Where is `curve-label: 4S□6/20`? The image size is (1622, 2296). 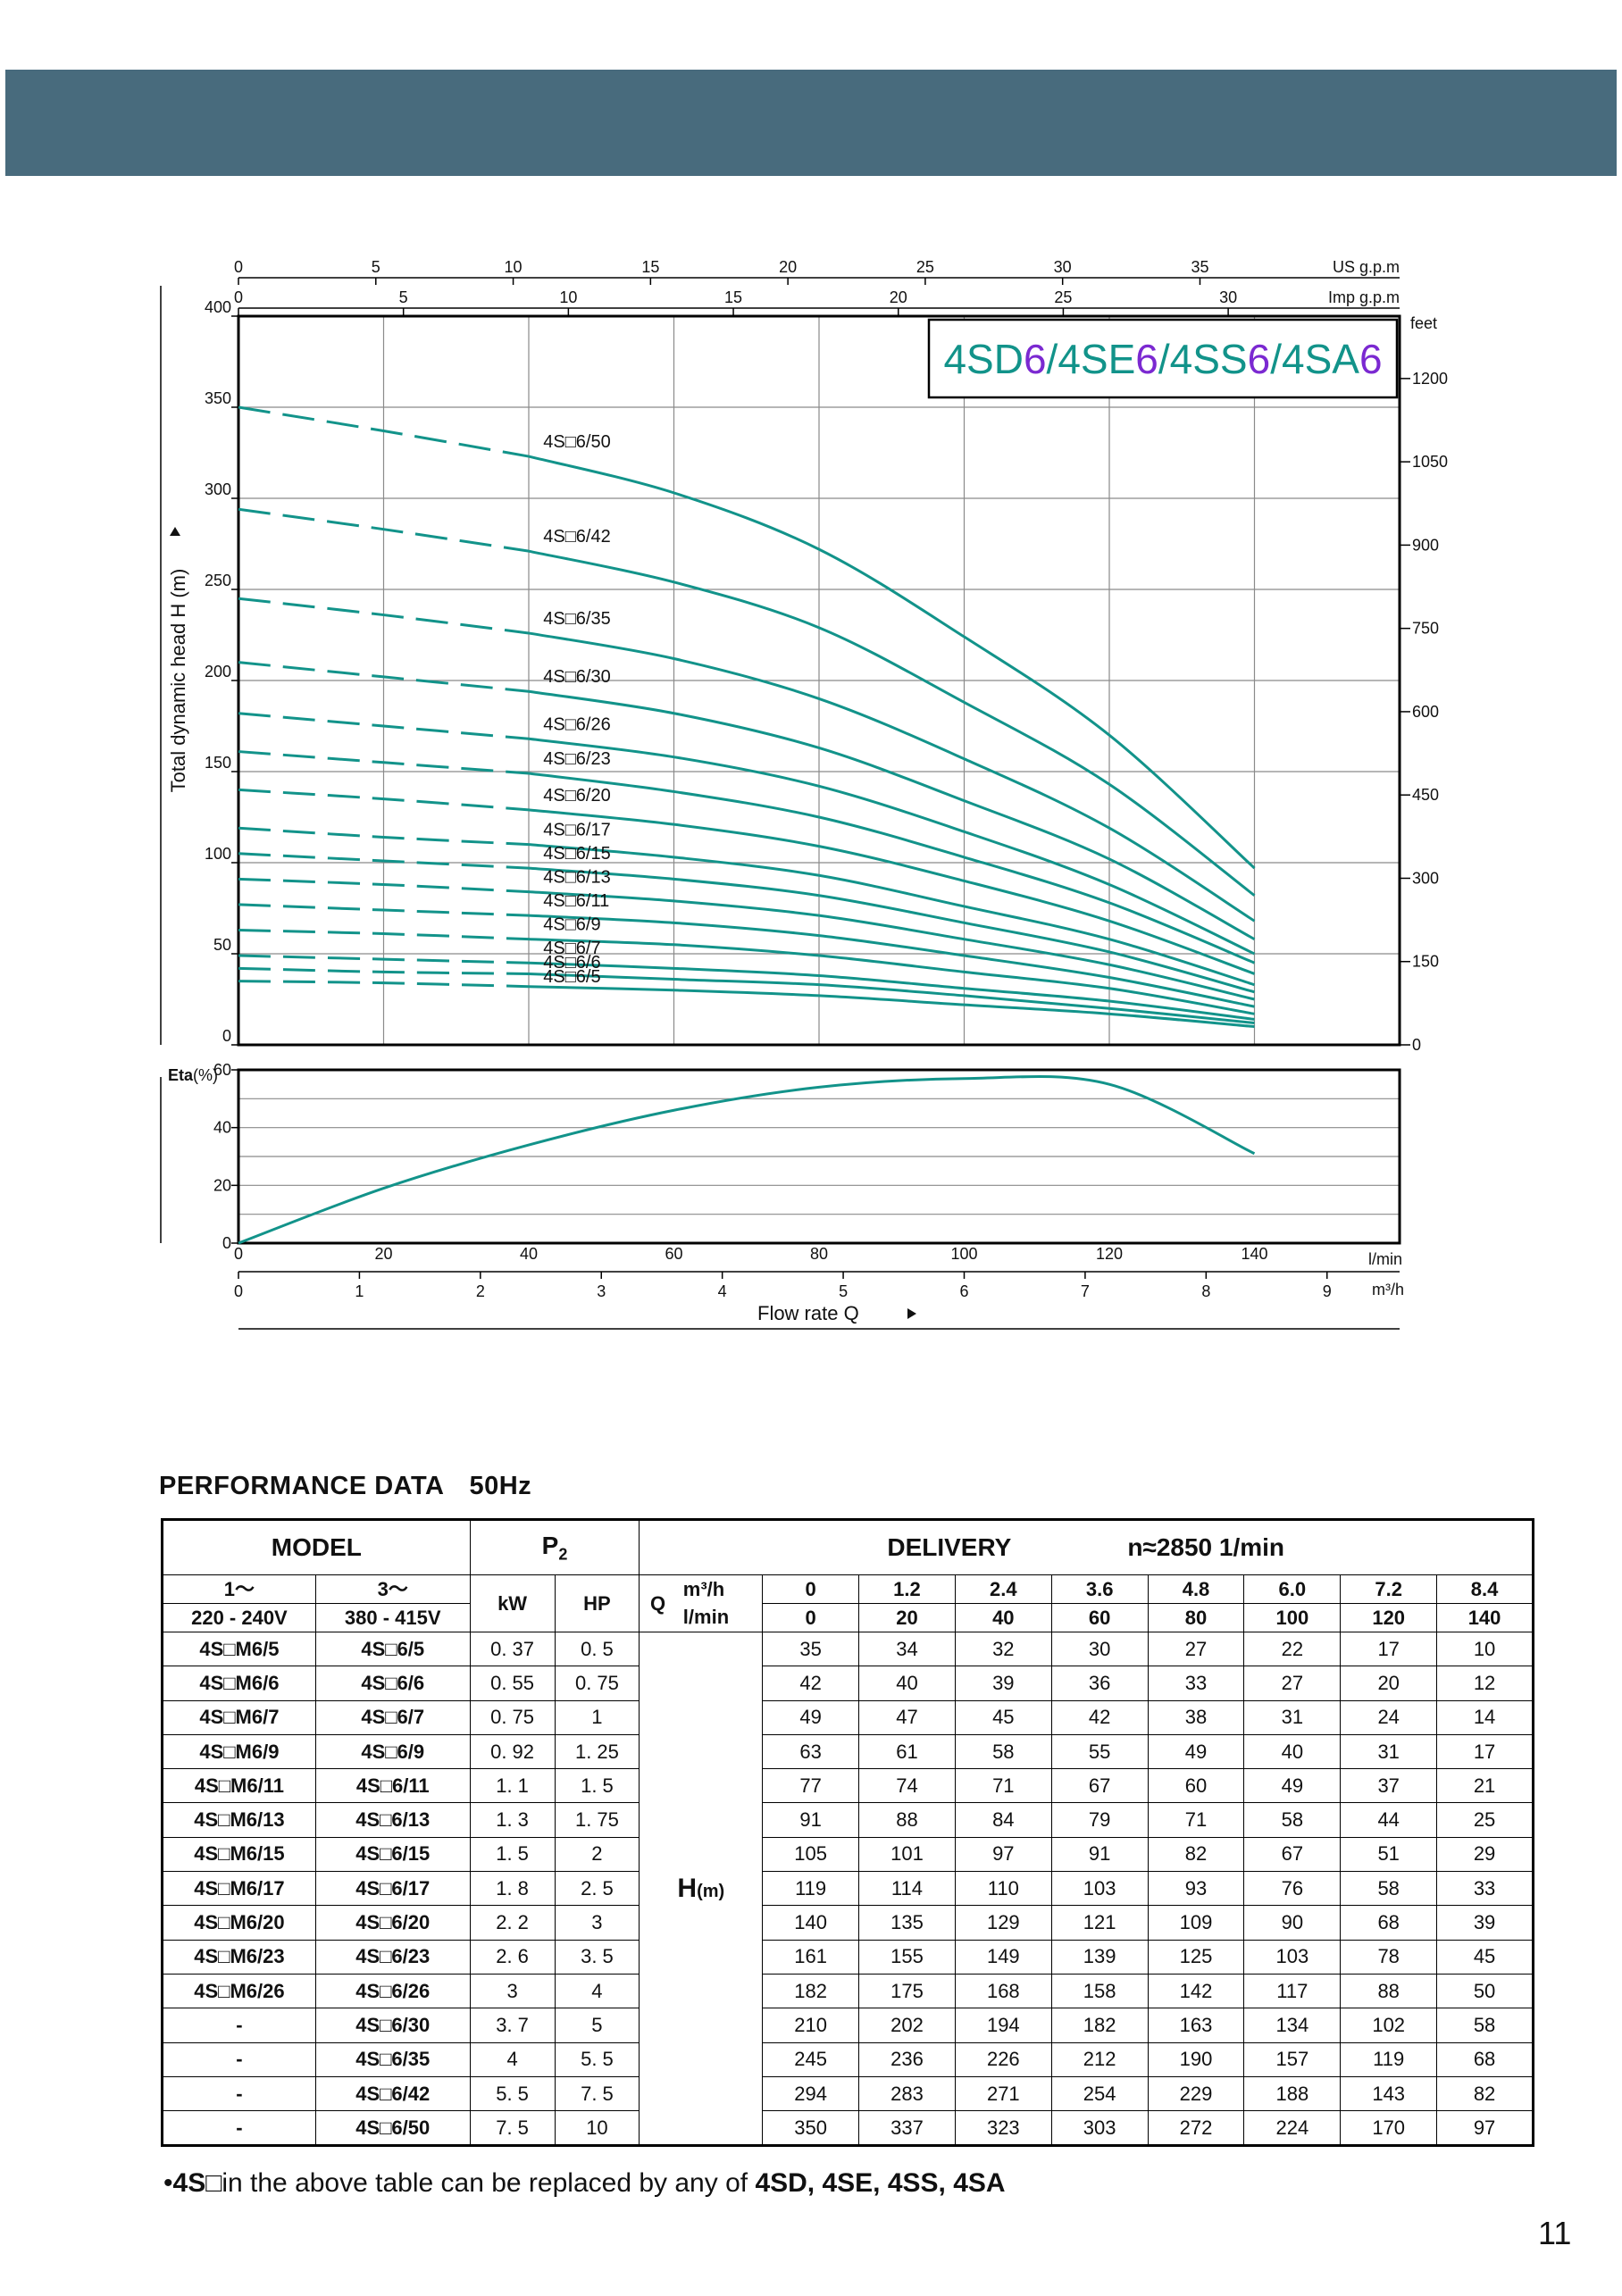
curve-label: 4S□6/20 is located at coordinates (577, 796).